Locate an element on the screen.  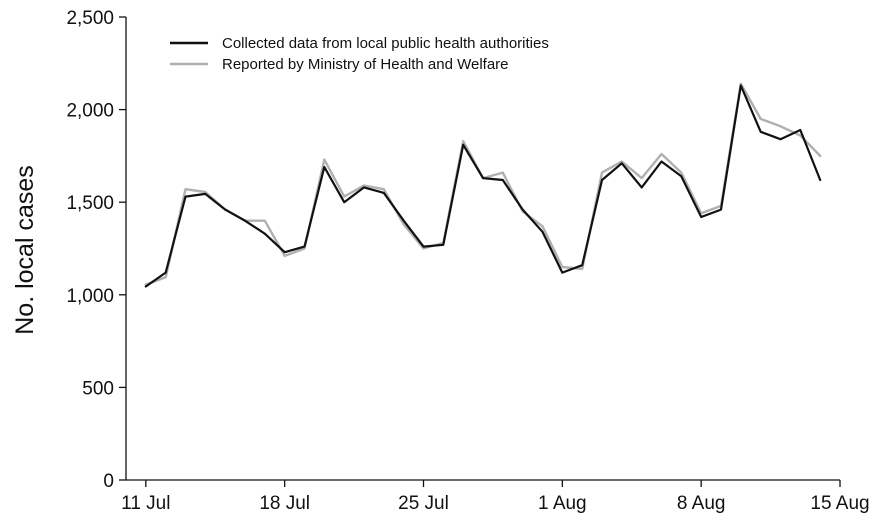
y-axis-title: No. local cases is located at coordinates (25, 250).